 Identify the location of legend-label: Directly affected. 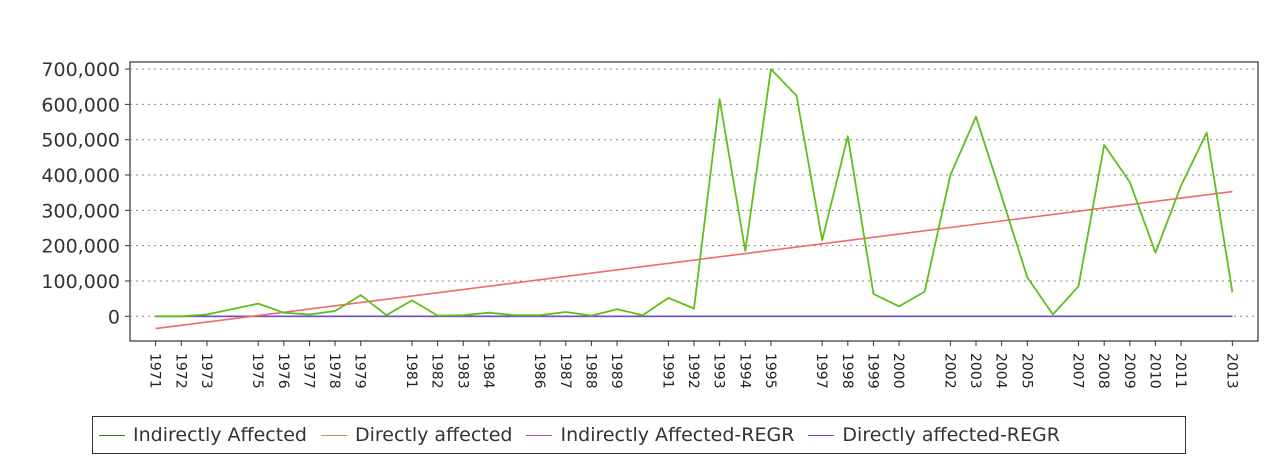
(433, 435).